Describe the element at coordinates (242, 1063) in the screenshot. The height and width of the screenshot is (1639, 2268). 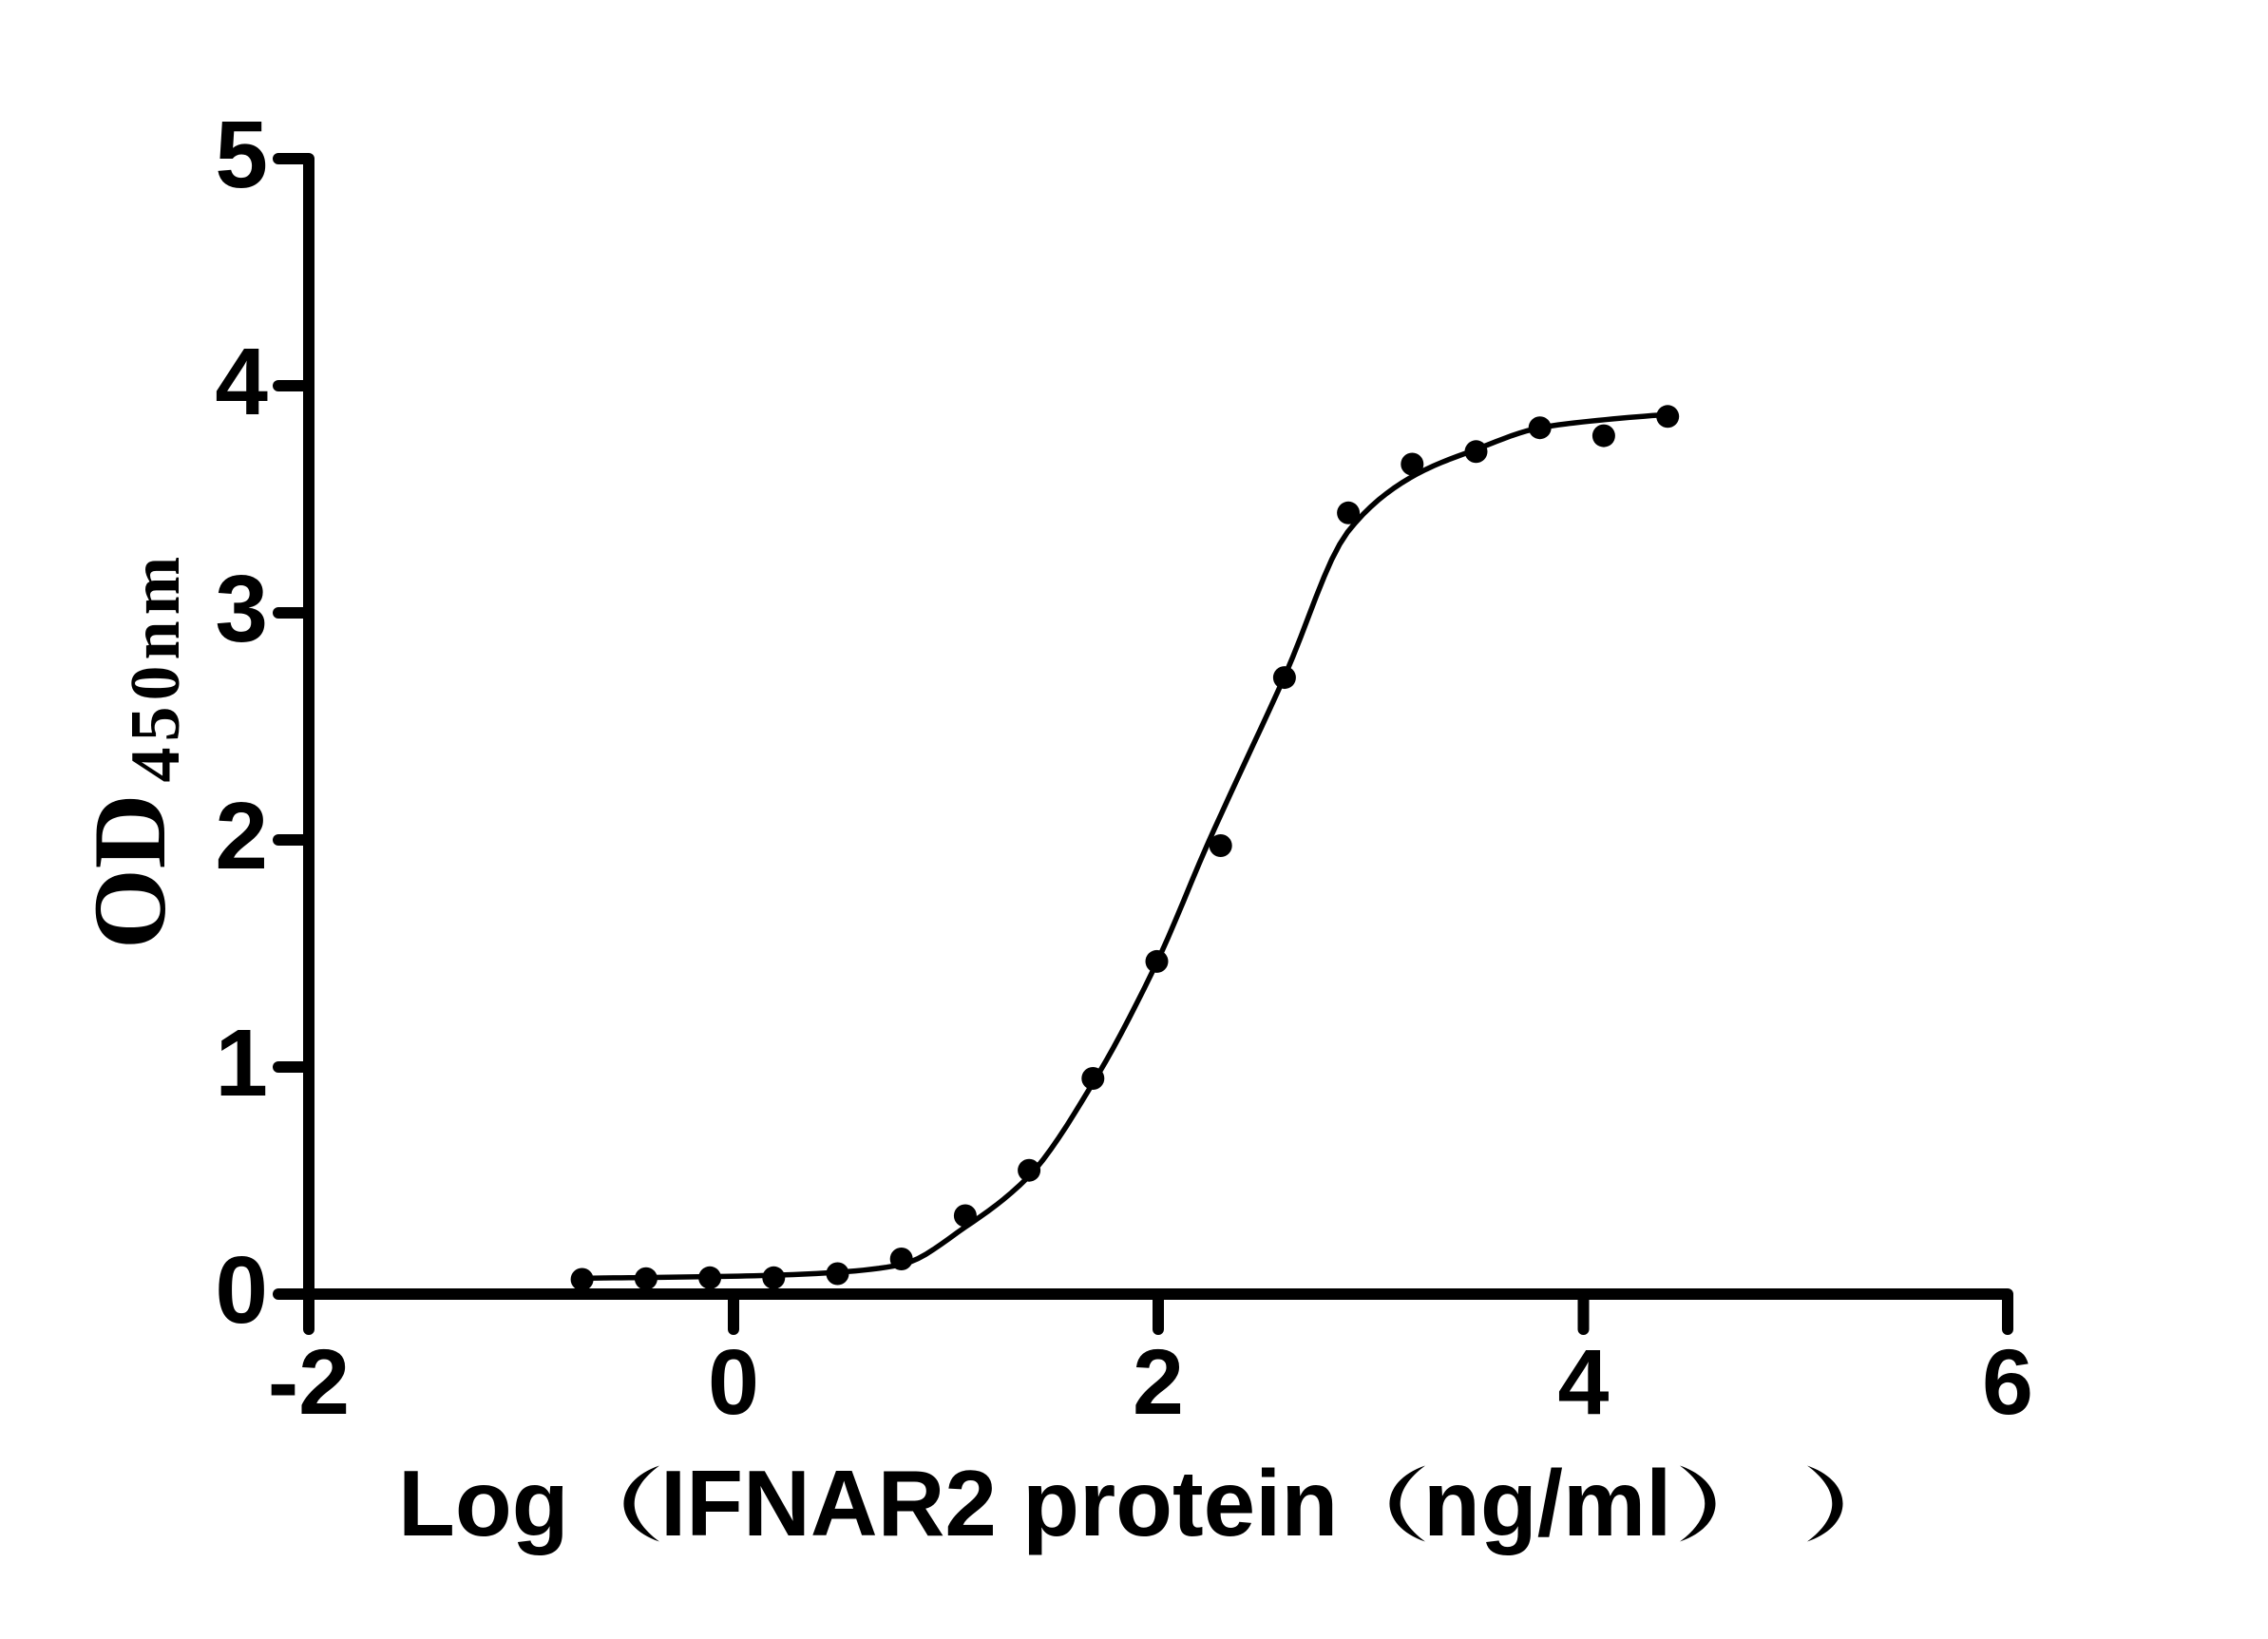
I see `svg-text: 1` at that location.